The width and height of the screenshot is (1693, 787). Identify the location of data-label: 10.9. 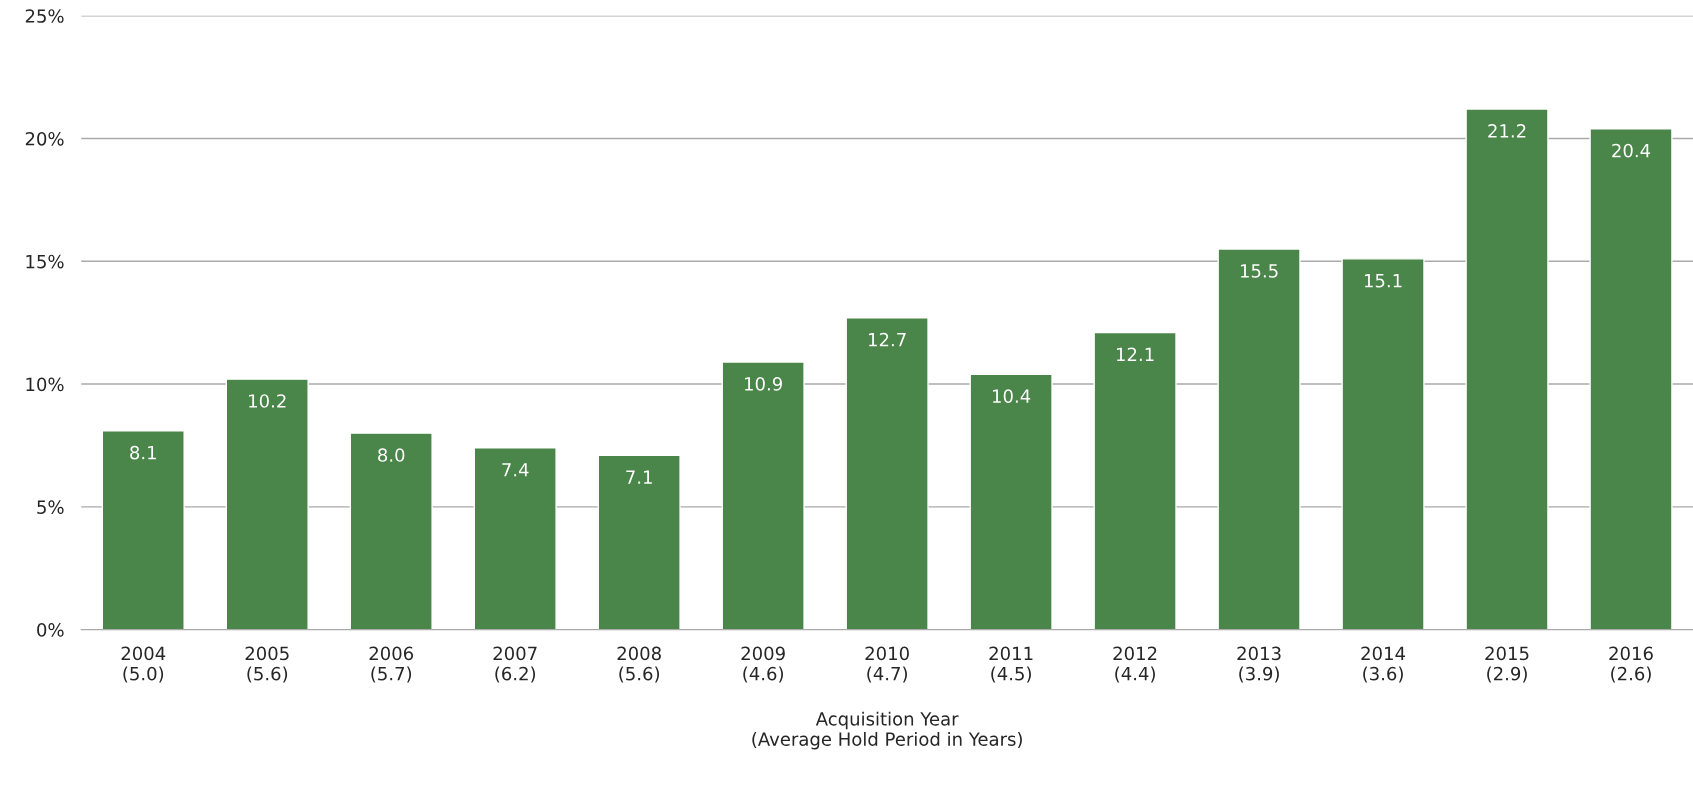
(763, 384).